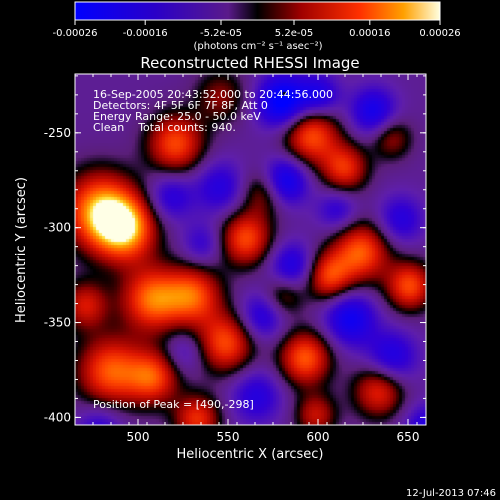 The image size is (500, 500). I want to click on colorbar, so click(257, 11).